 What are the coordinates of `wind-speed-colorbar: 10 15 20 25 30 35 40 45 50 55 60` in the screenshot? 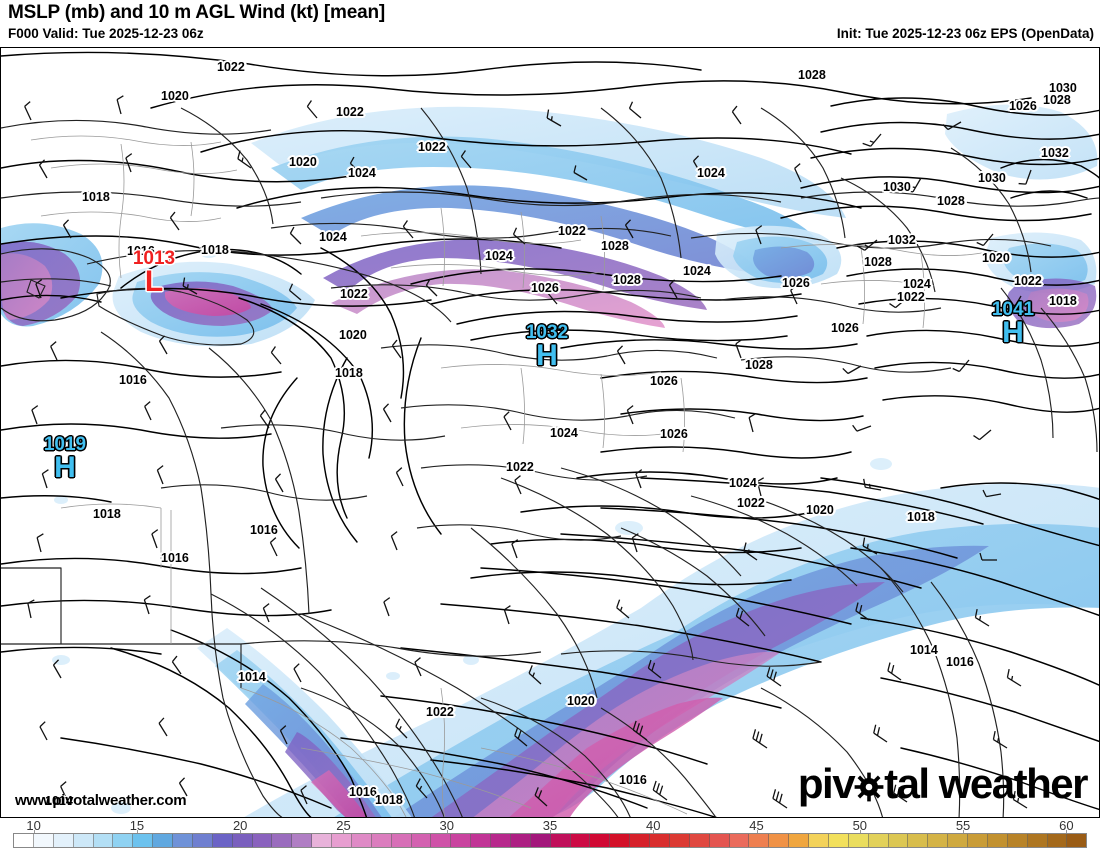 It's located at (550, 834).